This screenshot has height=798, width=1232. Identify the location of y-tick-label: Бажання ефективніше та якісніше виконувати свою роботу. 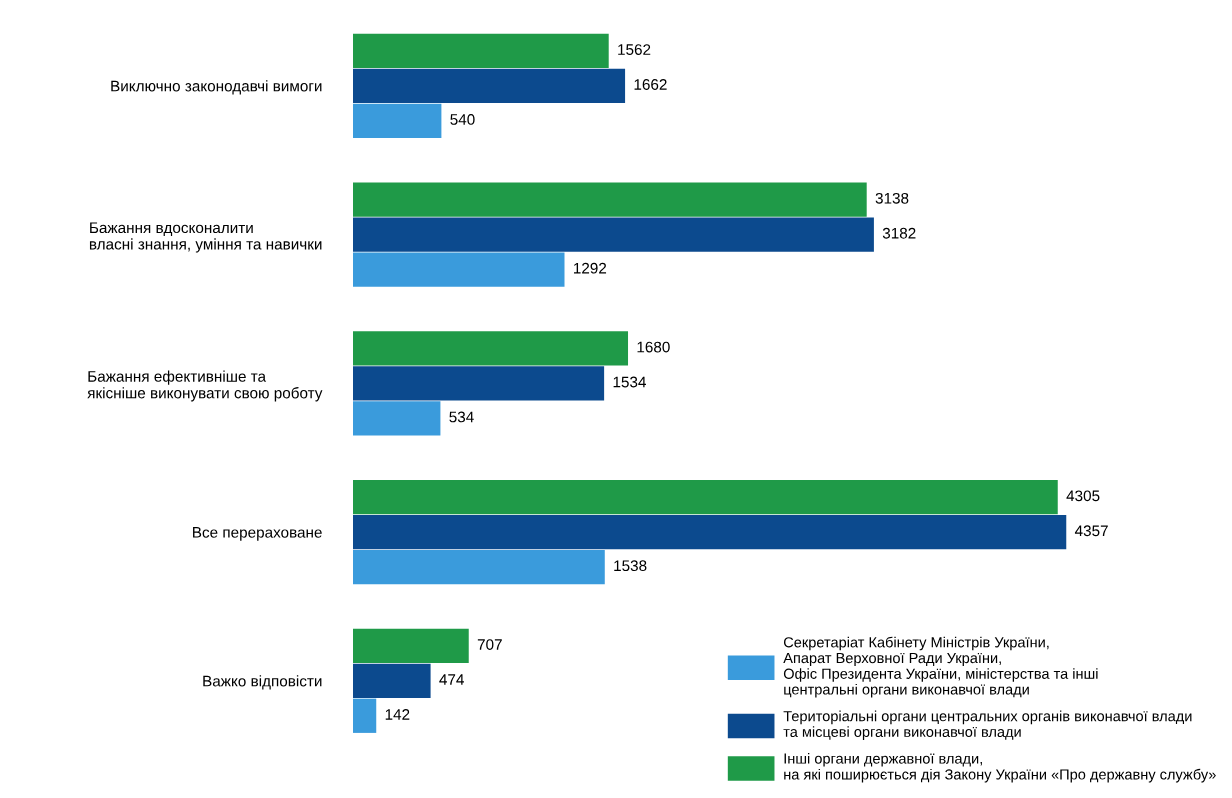
(205, 386).